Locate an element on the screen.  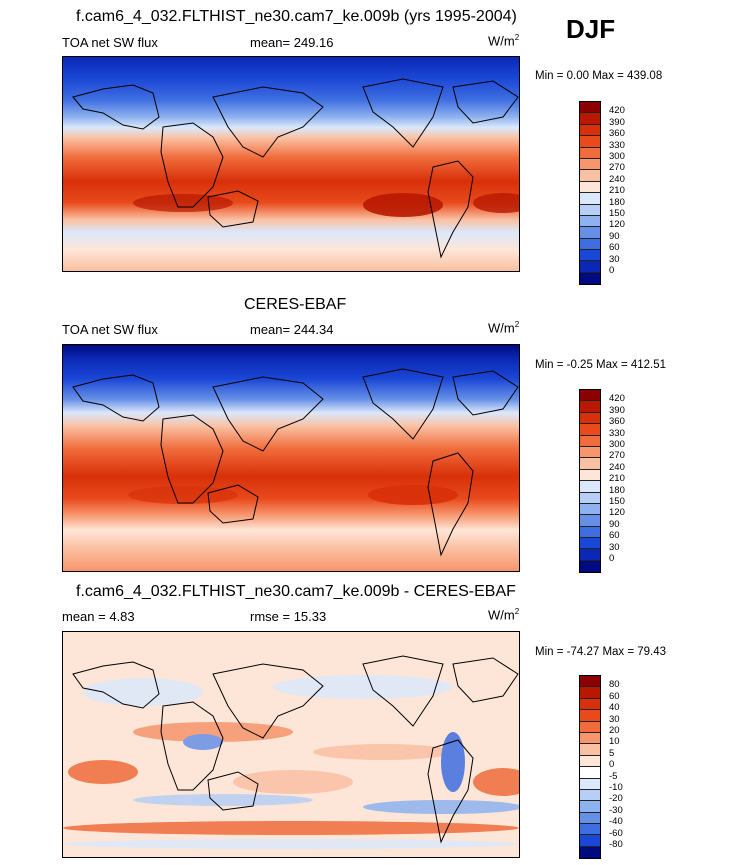
panel2-minmax: Min = -0.25 Max = 412.51 is located at coordinates (601, 365).